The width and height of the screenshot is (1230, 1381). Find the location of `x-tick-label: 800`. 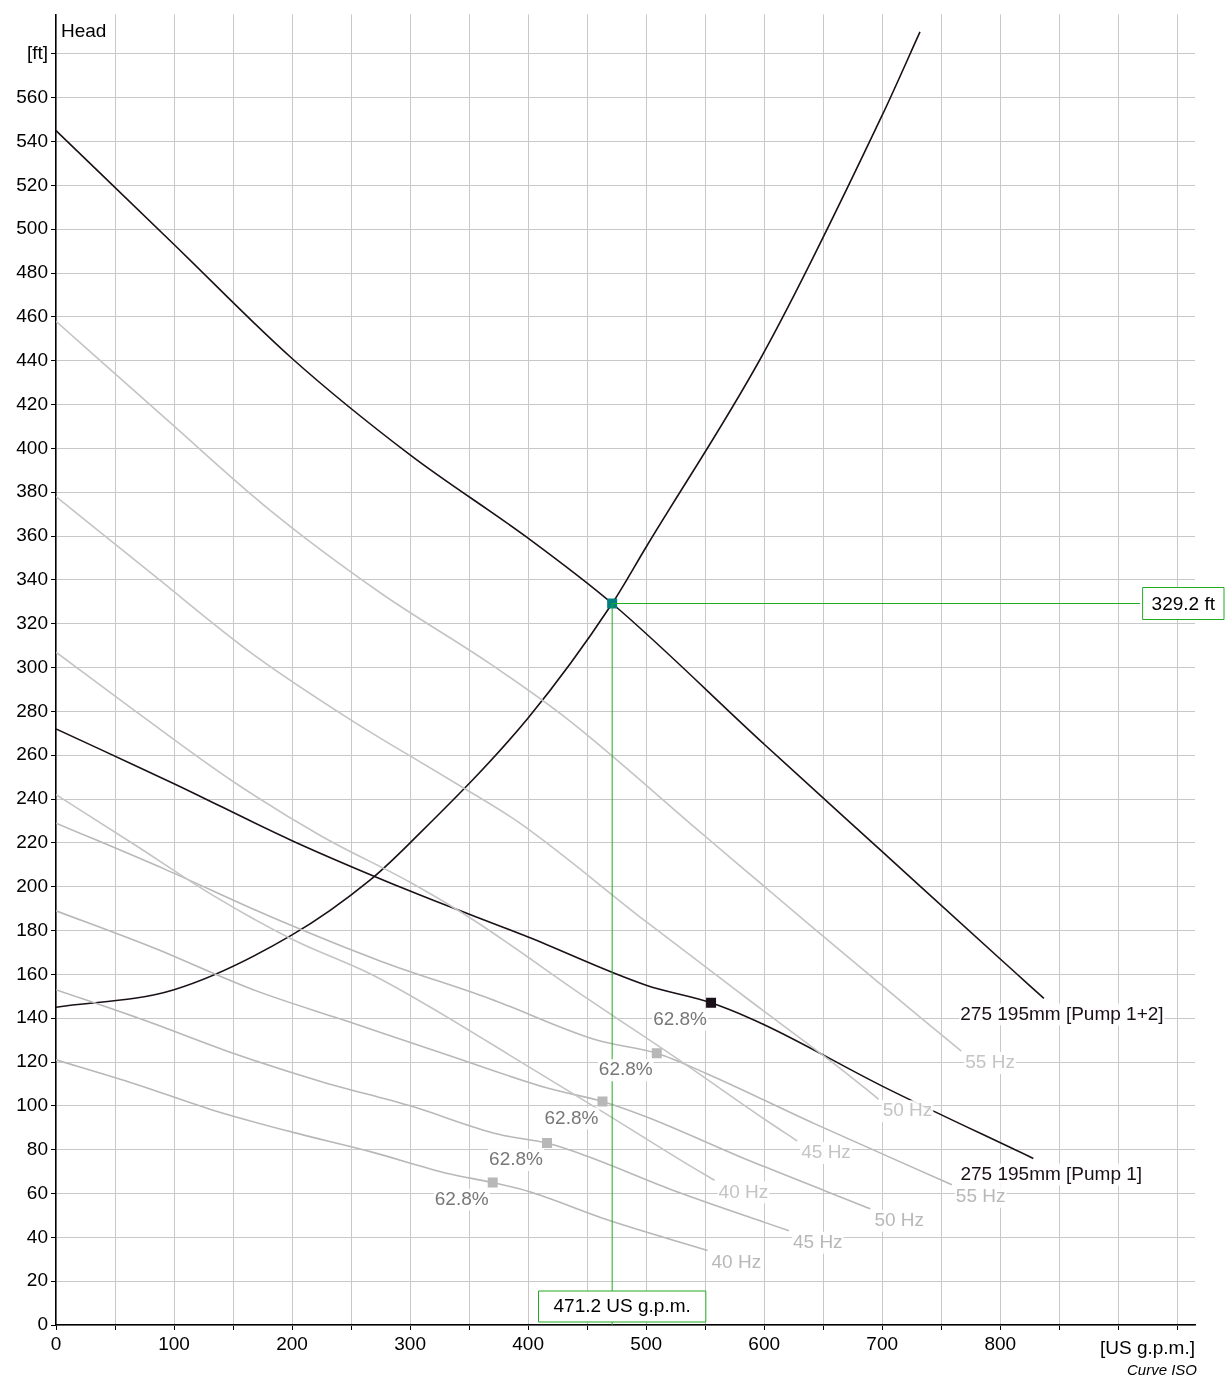

x-tick-label: 800 is located at coordinates (1000, 1343).